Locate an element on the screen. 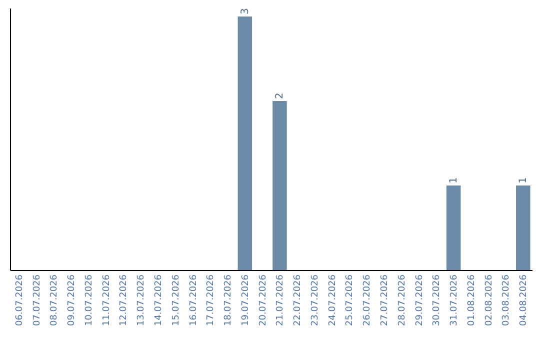  x-tick-label: 22.07.2026 is located at coordinates (298, 300).